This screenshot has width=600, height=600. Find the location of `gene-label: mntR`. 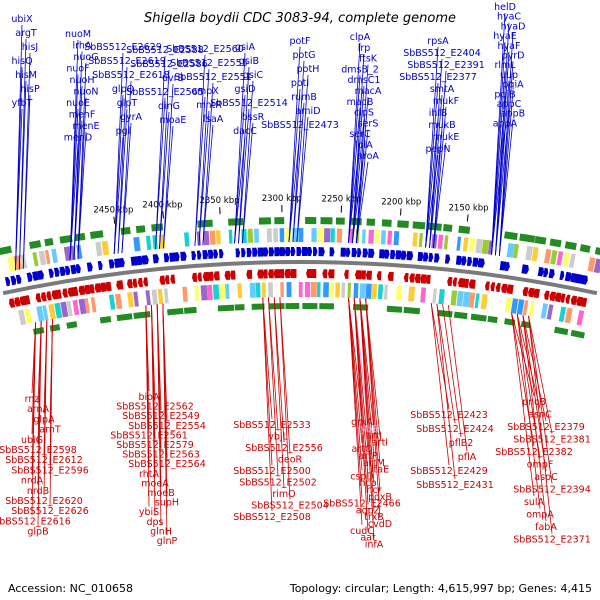

gene-label: mntR is located at coordinates (209, 105).